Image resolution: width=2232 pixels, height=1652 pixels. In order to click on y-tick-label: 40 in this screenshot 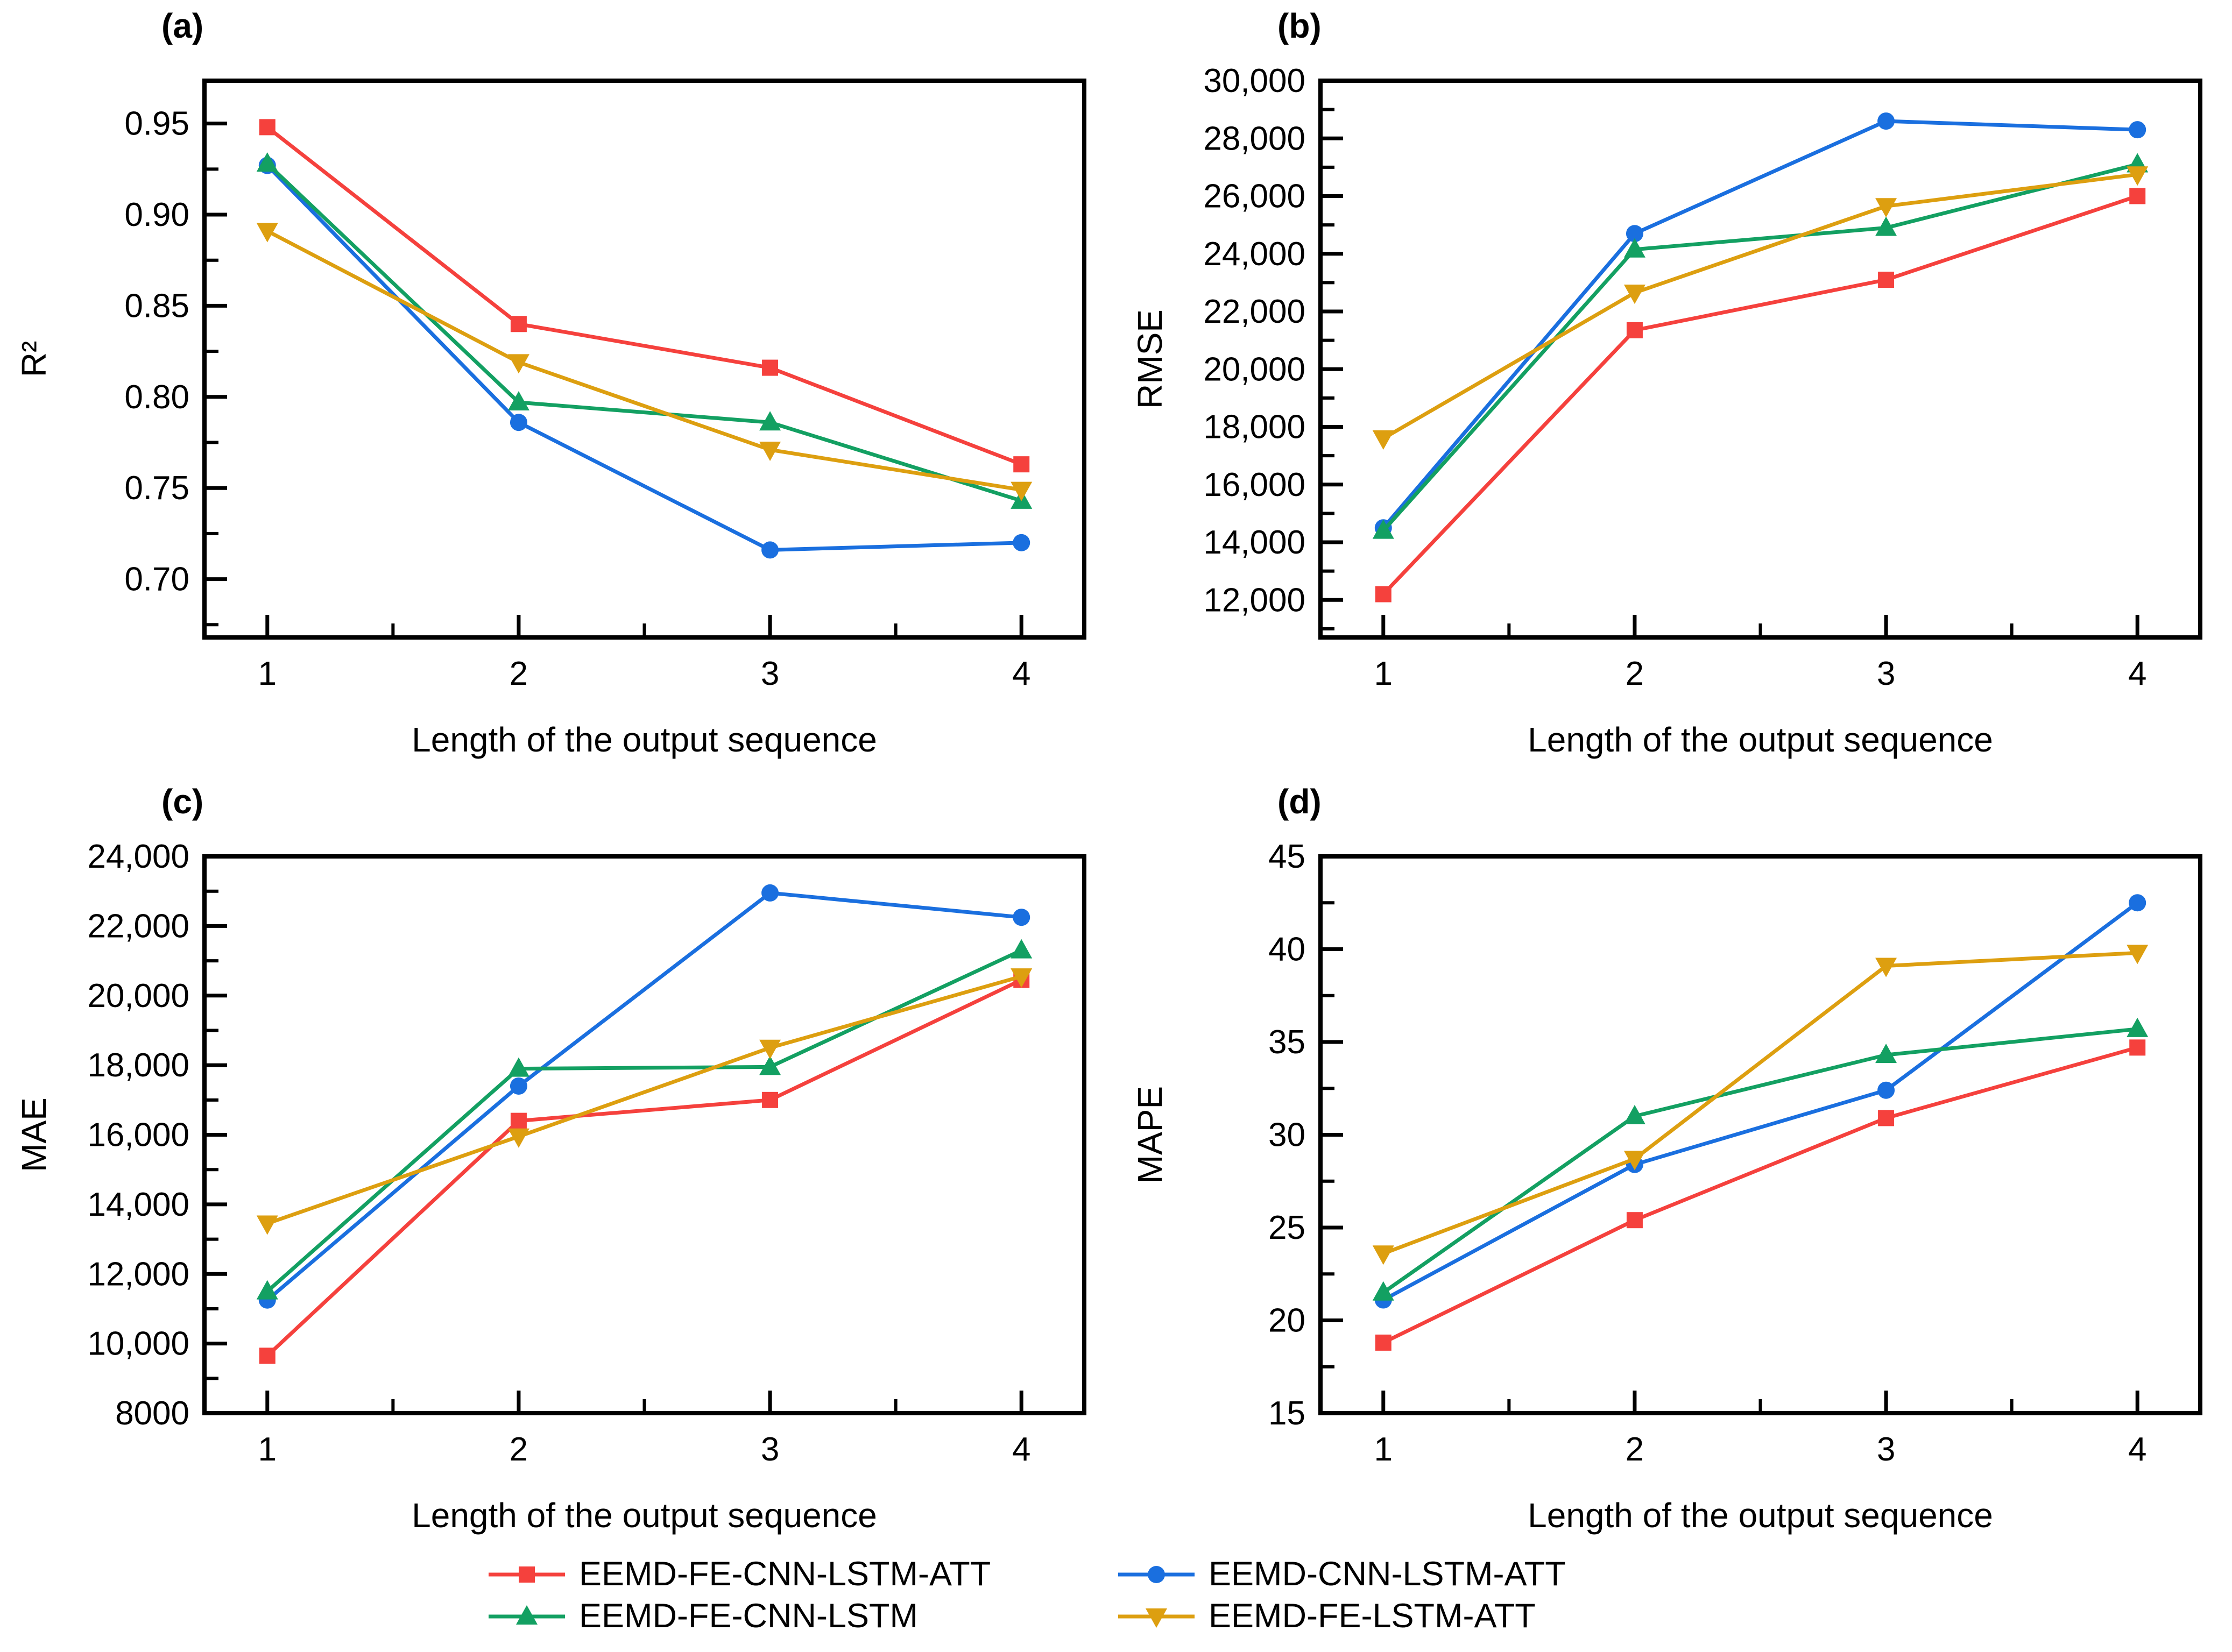, I will do `click(1287, 949)`.